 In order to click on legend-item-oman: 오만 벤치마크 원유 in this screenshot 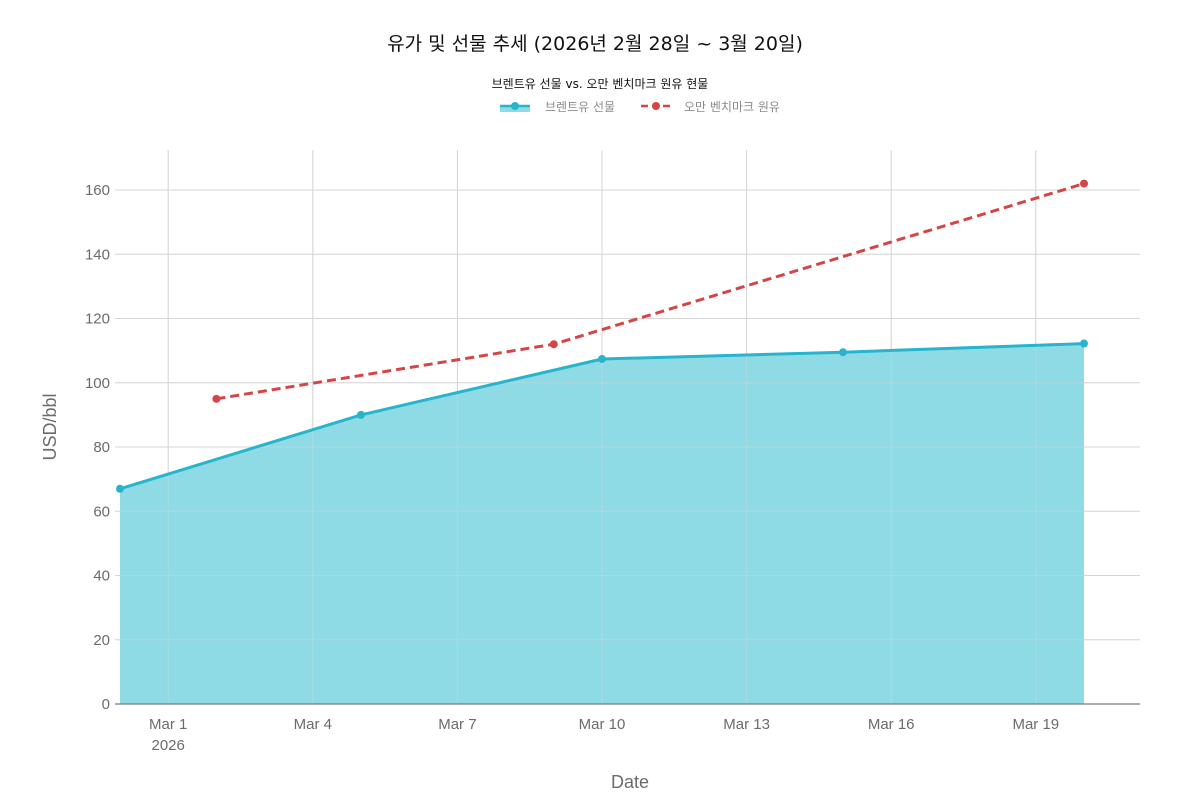, I will do `click(710, 107)`.